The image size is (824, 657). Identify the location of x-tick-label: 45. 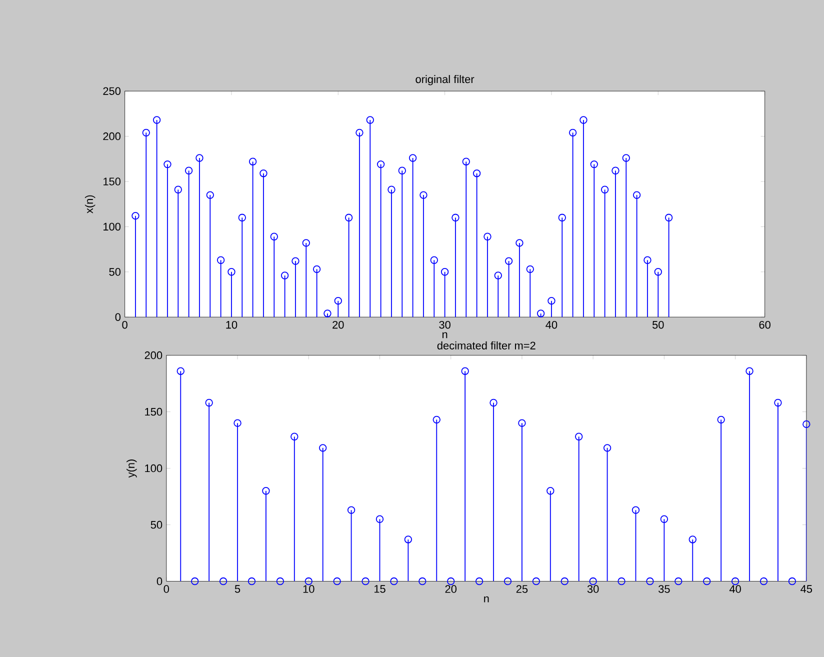
(806, 589).